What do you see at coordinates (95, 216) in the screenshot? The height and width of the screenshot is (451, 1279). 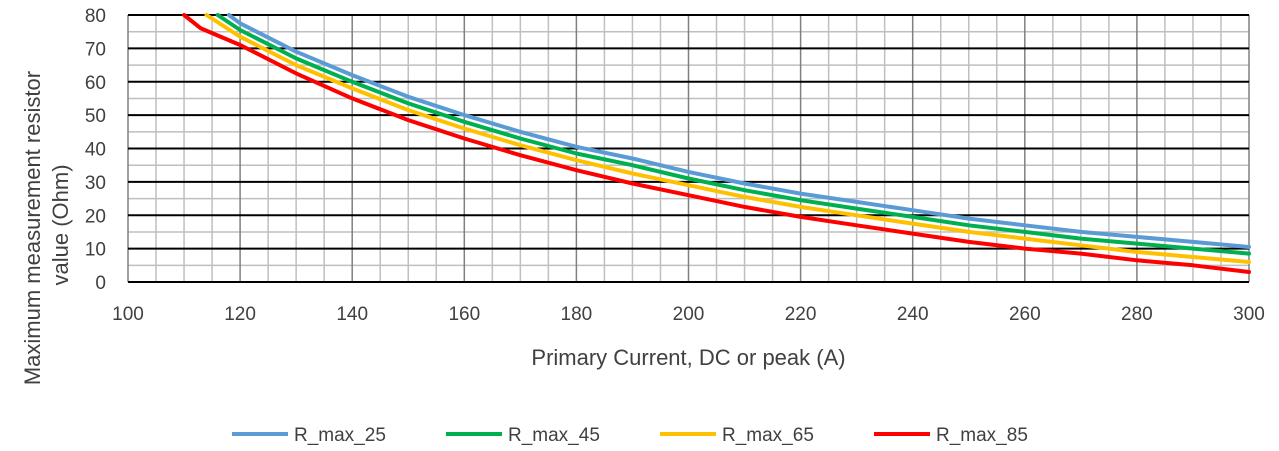 I see `y-tick-label: 20` at bounding box center [95, 216].